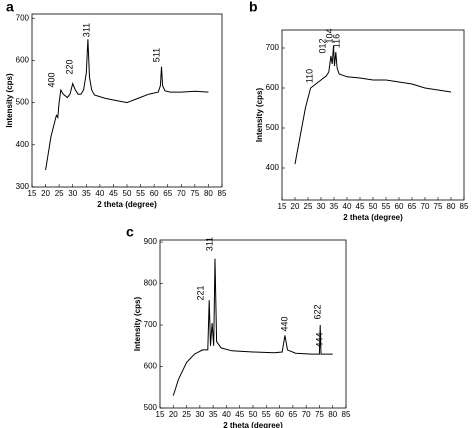 The height and width of the screenshot is (428, 474). What do you see at coordinates (151, 241) in the screenshot?
I see `y-tick-label: 900` at bounding box center [151, 241].